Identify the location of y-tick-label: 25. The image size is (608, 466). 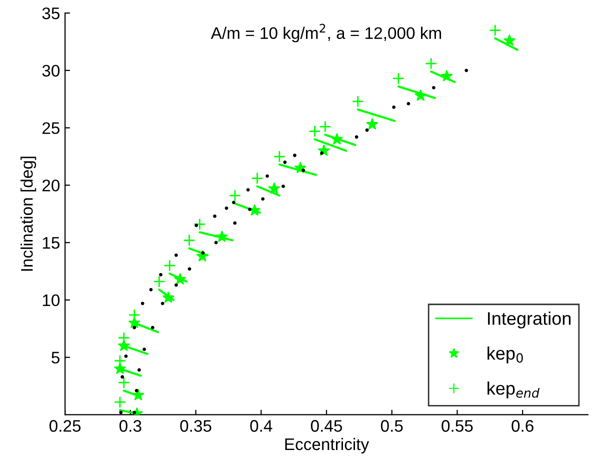
(51, 128).